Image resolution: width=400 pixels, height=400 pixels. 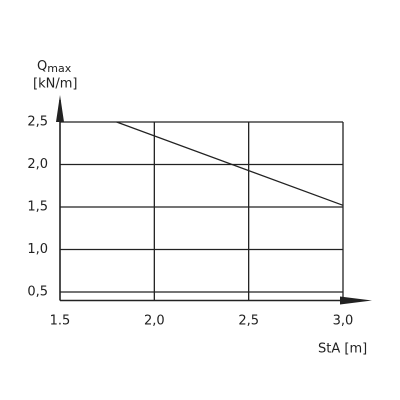 What do you see at coordinates (37, 122) in the screenshot?
I see `y-tick-label: 2,5` at bounding box center [37, 122].